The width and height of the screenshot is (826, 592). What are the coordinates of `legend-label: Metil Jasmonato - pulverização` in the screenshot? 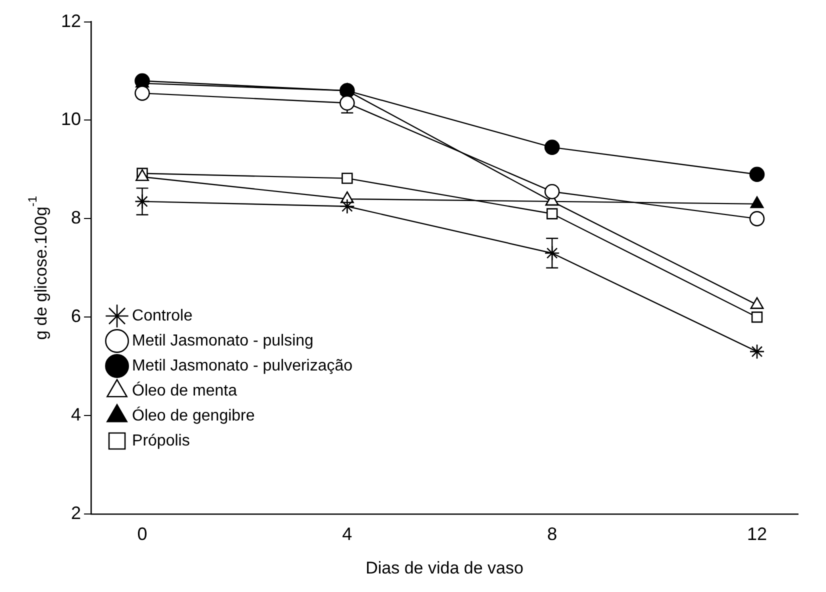 It's located at (242, 365).